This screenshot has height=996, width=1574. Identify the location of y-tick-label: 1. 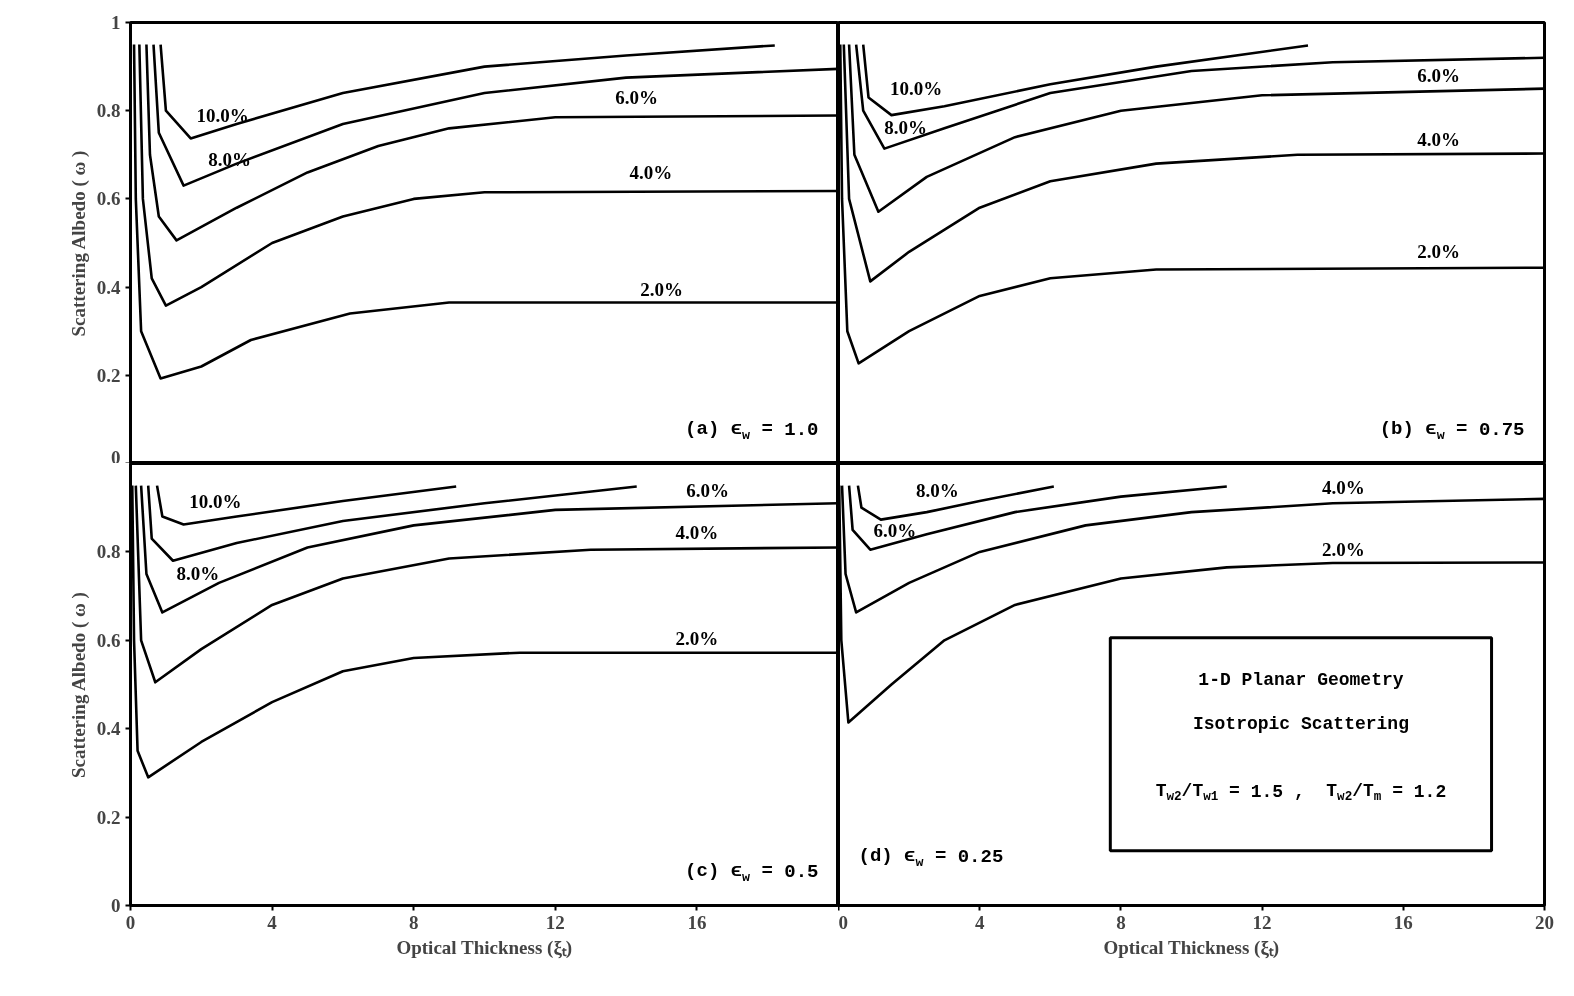
(116, 22).